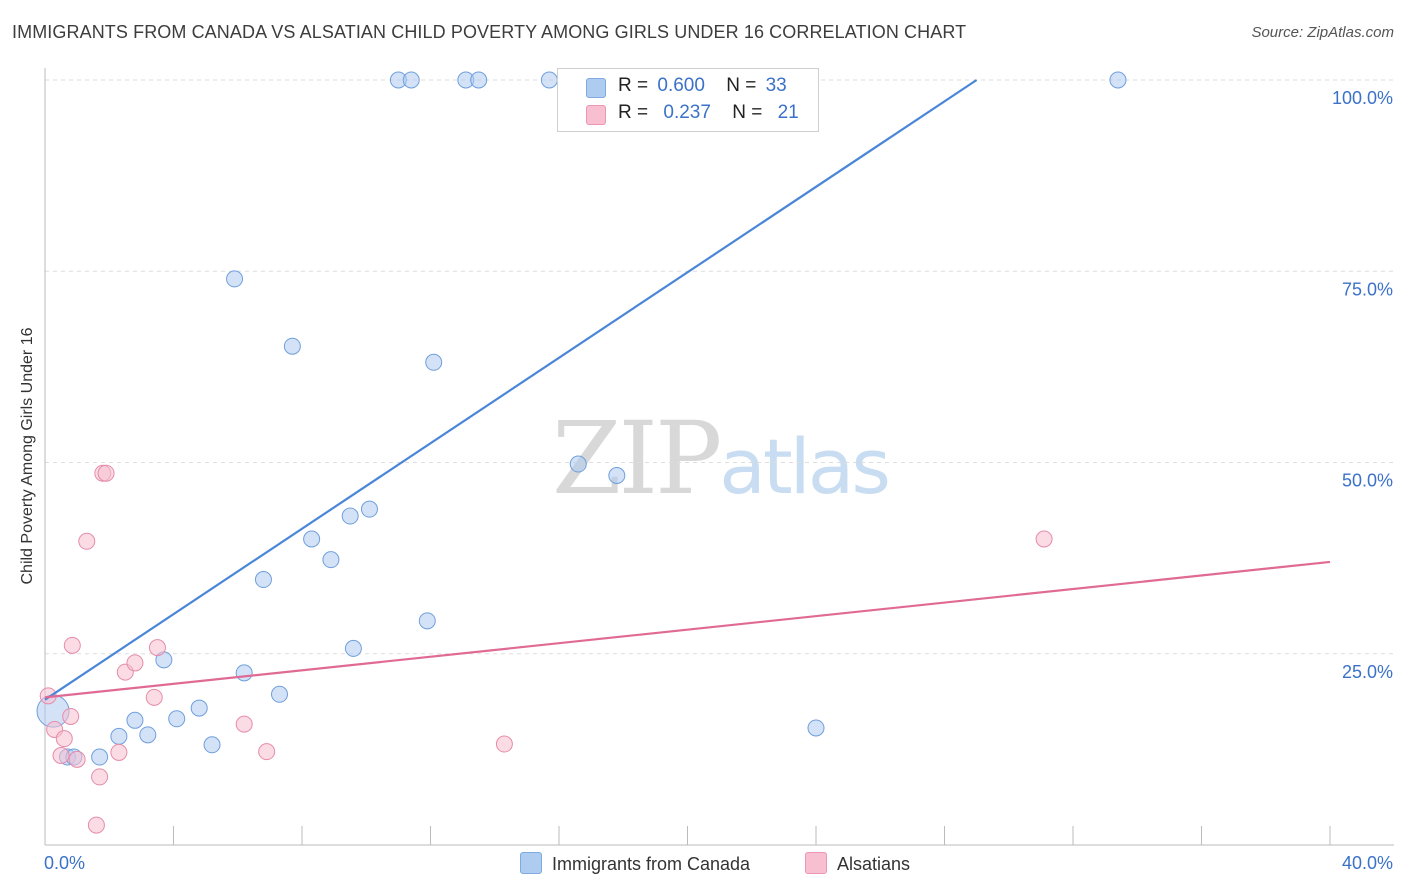 The width and height of the screenshot is (1406, 892). I want to click on y-tick-label: 75.0%, so click(1367, 289).